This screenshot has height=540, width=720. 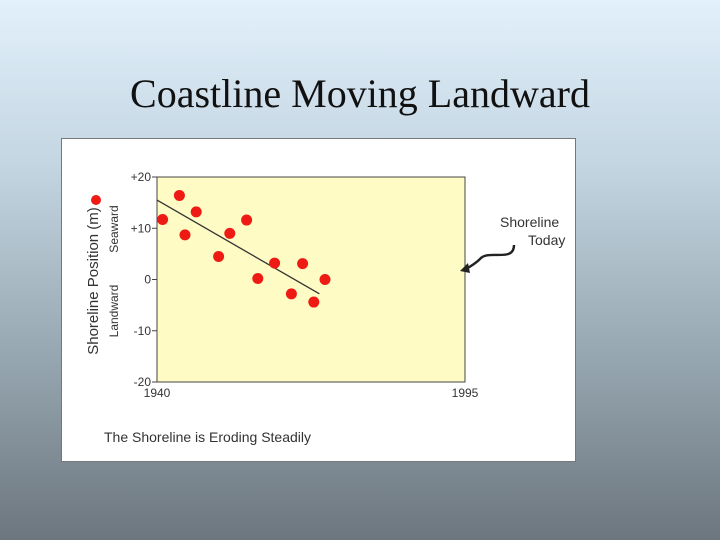 What do you see at coordinates (143, 331) in the screenshot?
I see `y-tick-label: -10` at bounding box center [143, 331].